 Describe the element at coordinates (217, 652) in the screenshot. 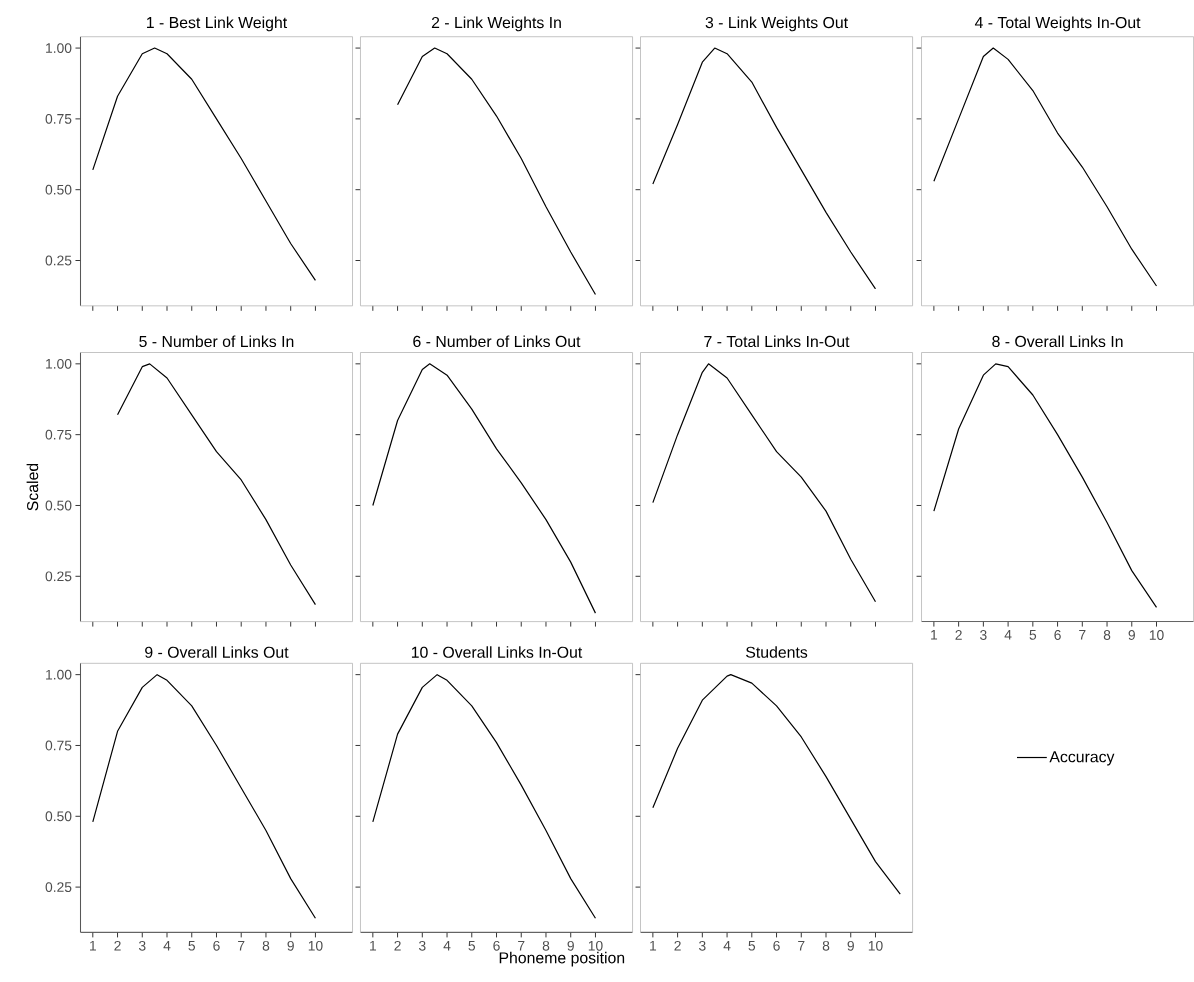

I see `chart-title: 9 - Overall Links Out` at that location.